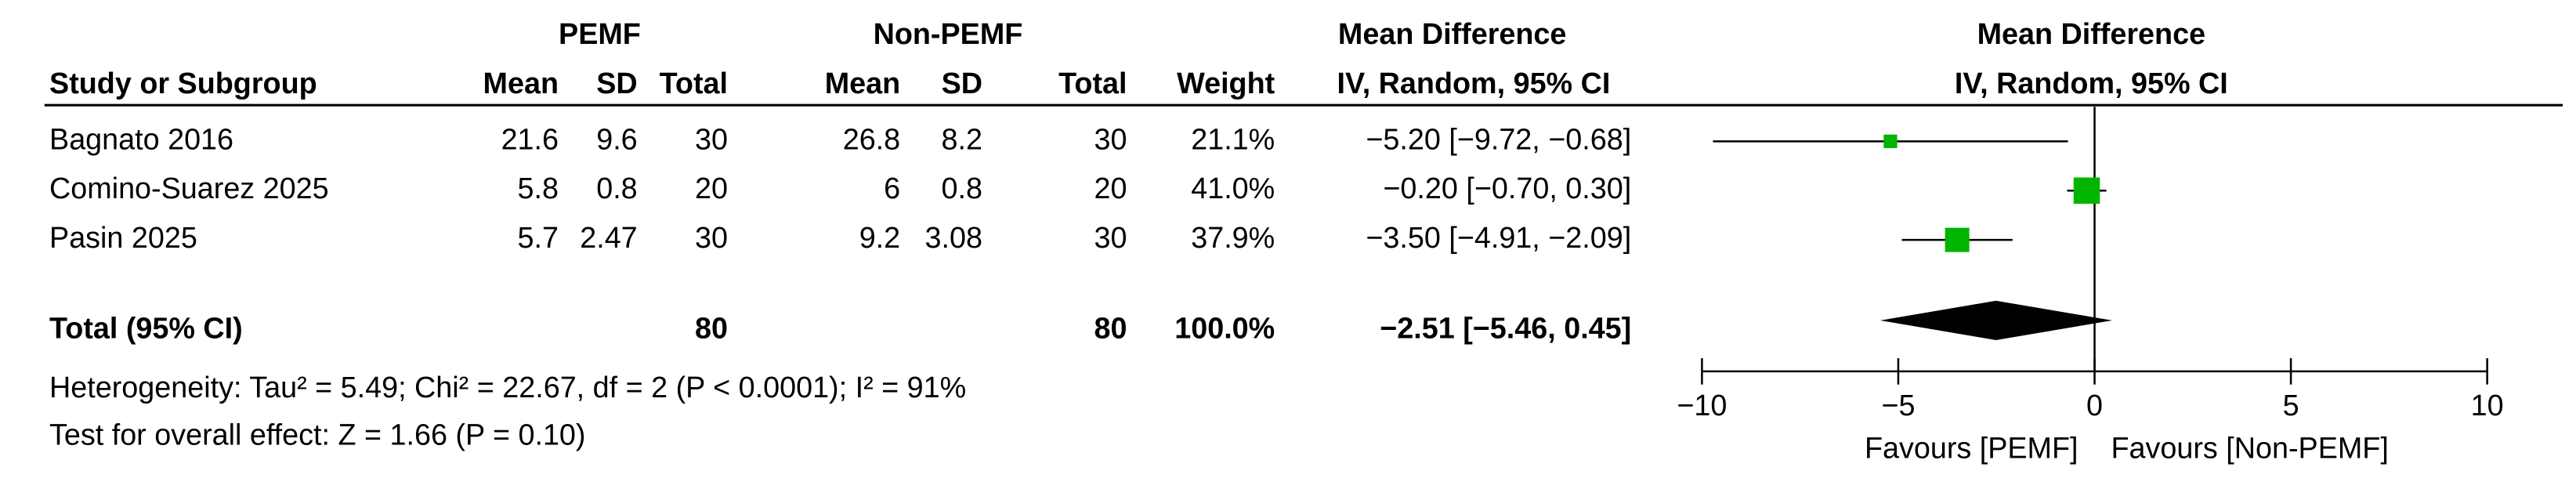 The height and width of the screenshot is (489, 2576). I want to click on study-ctl-total: 20, so click(1110, 188).